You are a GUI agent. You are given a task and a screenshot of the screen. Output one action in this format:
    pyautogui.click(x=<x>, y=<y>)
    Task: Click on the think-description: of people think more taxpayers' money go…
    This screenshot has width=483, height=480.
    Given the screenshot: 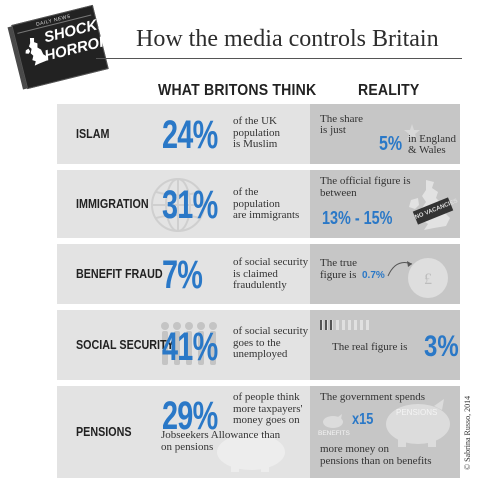 What is the action you would take?
    pyautogui.click(x=268, y=408)
    